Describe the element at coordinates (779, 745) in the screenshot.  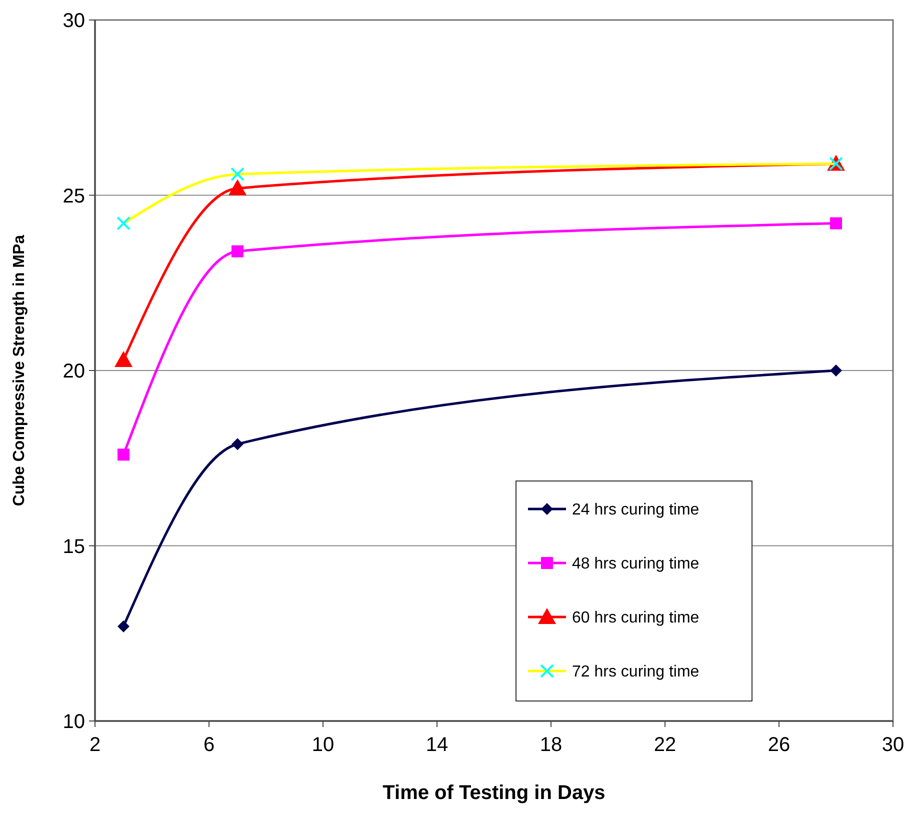
I see `x-tick-label: 26` at that location.